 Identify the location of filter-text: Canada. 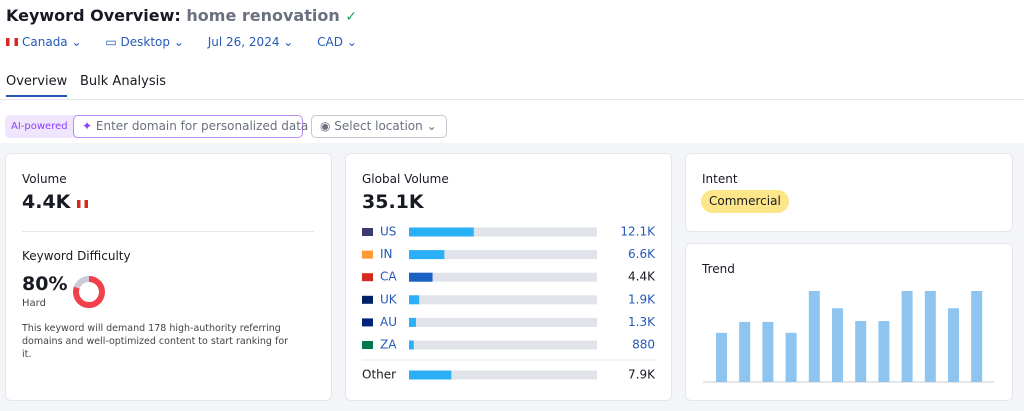
(45, 42).